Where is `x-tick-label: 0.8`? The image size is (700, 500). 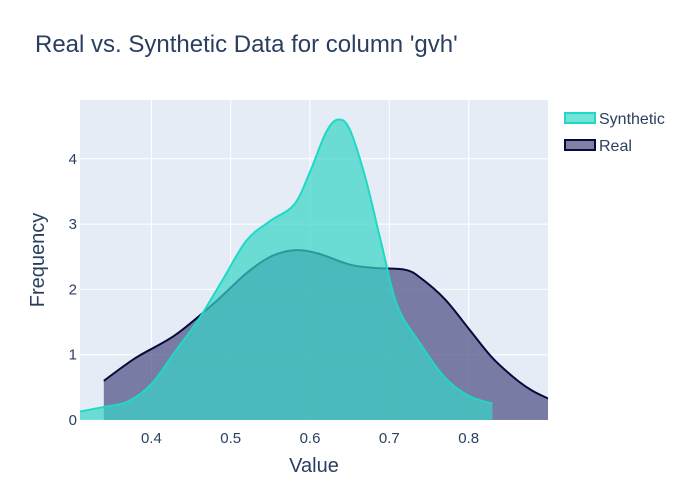 x-tick-label: 0.8 is located at coordinates (468, 438).